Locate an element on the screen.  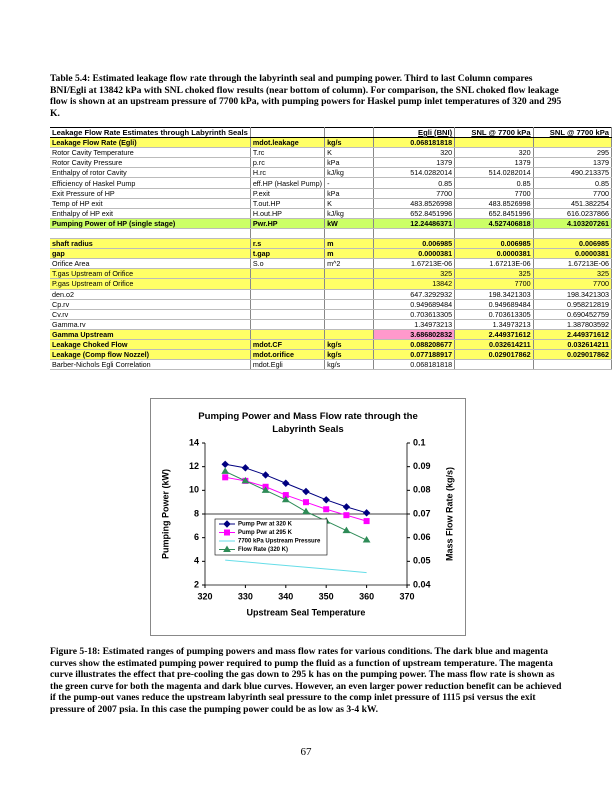
page-number: 67 is located at coordinates (306, 752).